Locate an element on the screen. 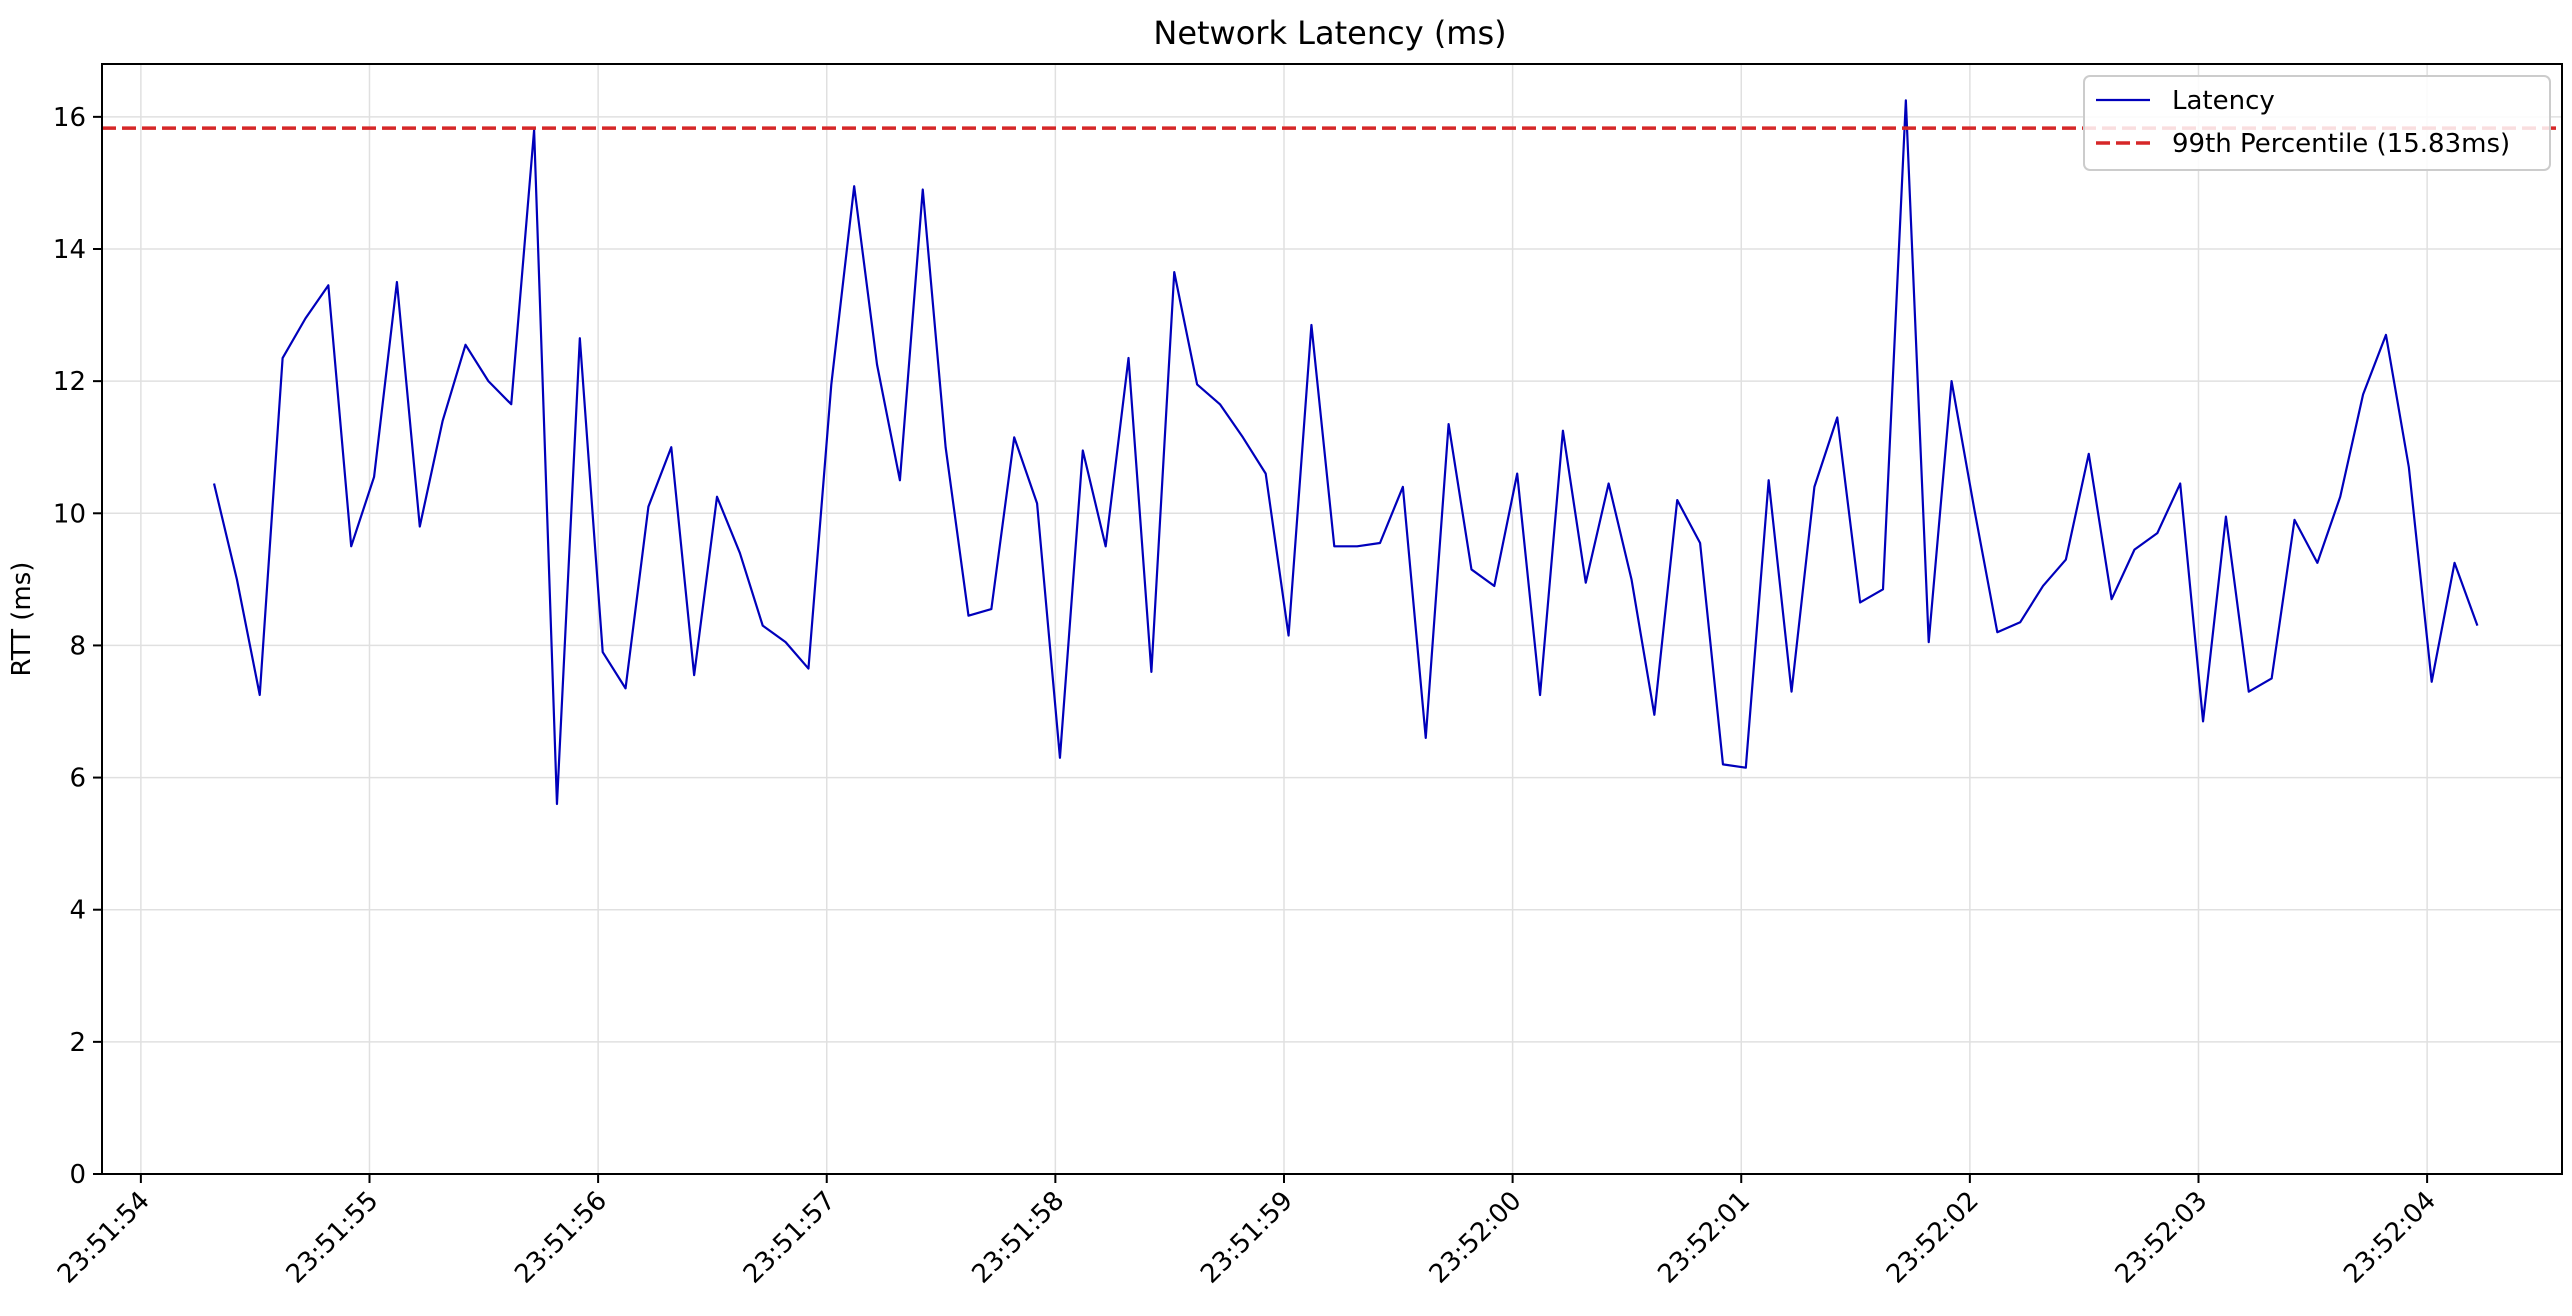  y-tick-label: 16 is located at coordinates (69, 118).